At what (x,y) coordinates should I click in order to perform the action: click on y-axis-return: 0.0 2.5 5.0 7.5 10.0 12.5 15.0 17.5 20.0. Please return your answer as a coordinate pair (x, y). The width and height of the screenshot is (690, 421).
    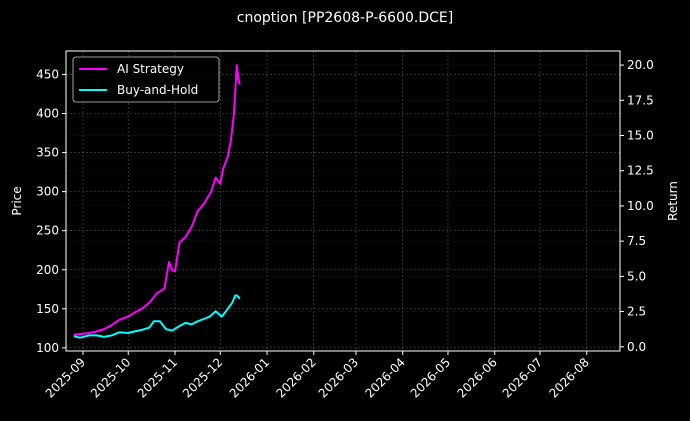
    Looking at the image, I should click on (637, 206).